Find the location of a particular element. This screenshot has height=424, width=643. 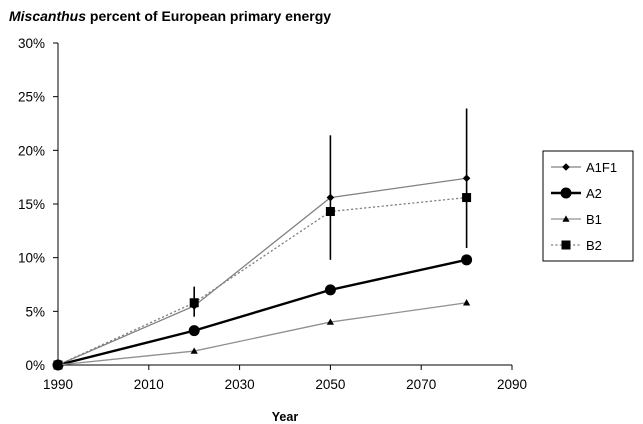

x-tick-label: 1990 is located at coordinates (58, 384).